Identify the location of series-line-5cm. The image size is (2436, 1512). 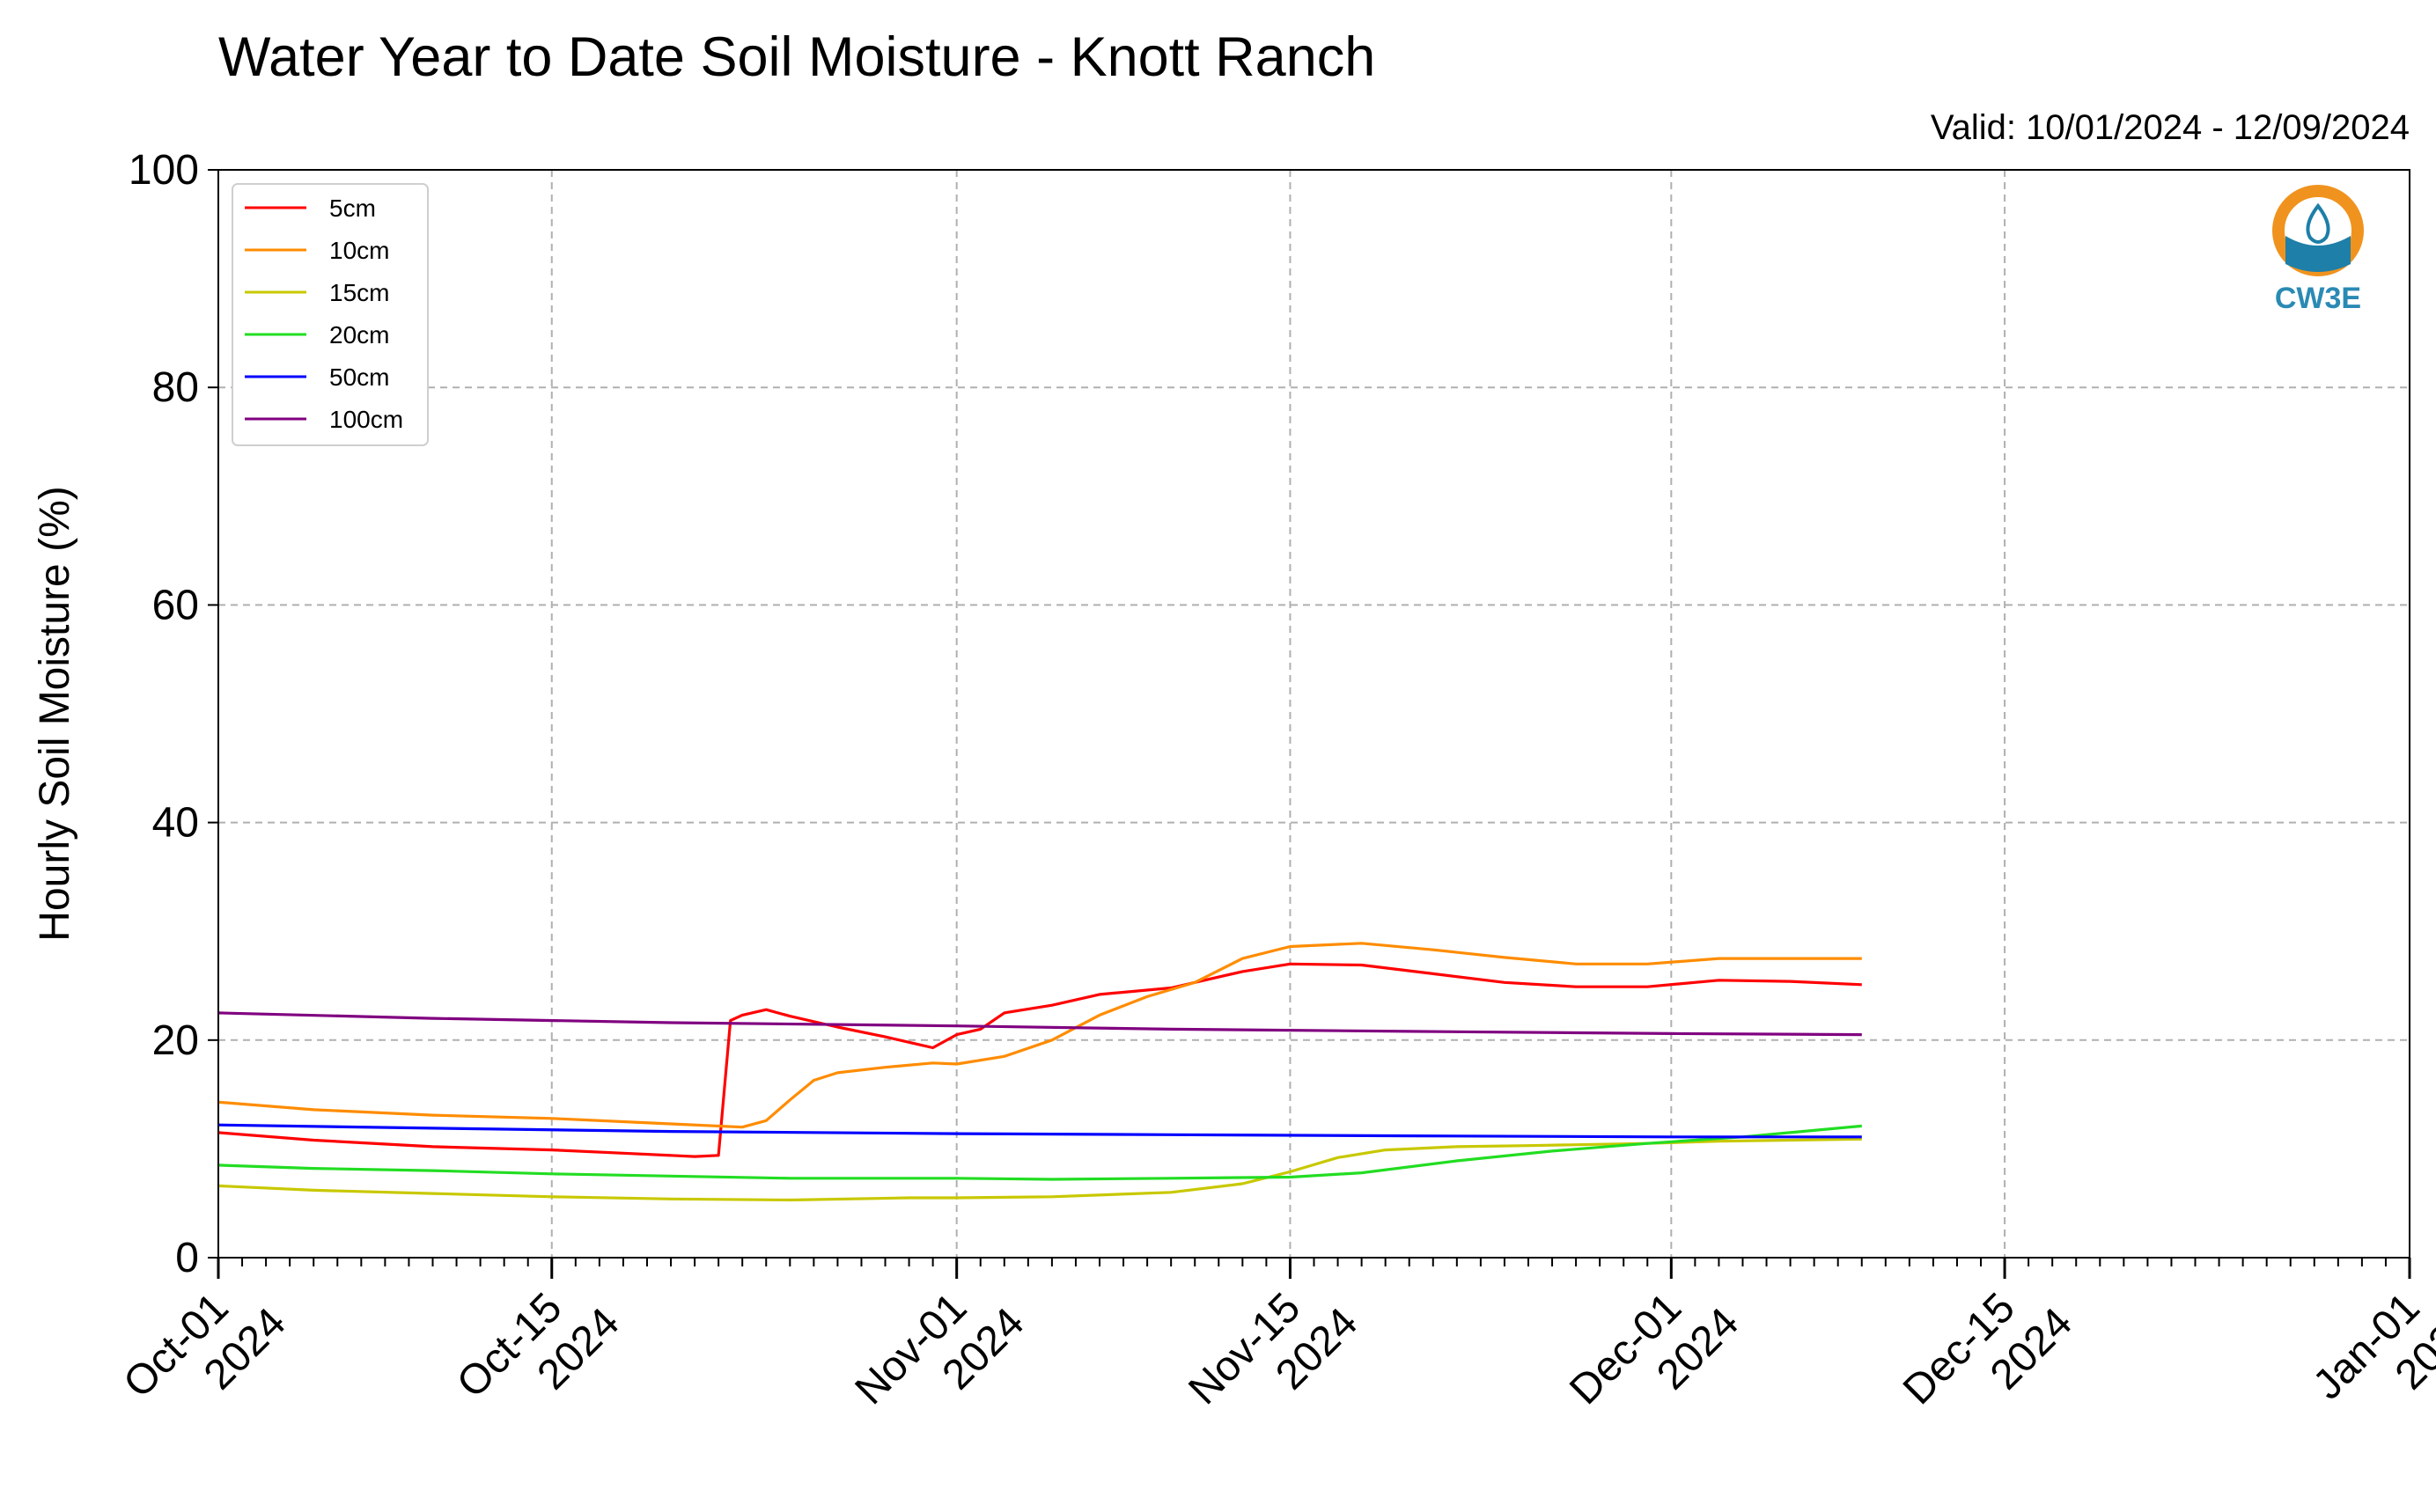
(1039, 1060).